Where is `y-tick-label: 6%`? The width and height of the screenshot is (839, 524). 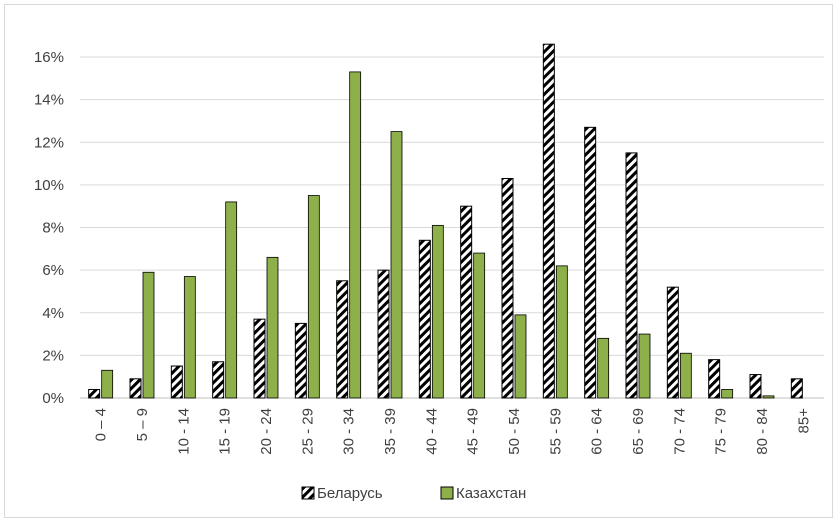 y-tick-label: 6% is located at coordinates (53, 270).